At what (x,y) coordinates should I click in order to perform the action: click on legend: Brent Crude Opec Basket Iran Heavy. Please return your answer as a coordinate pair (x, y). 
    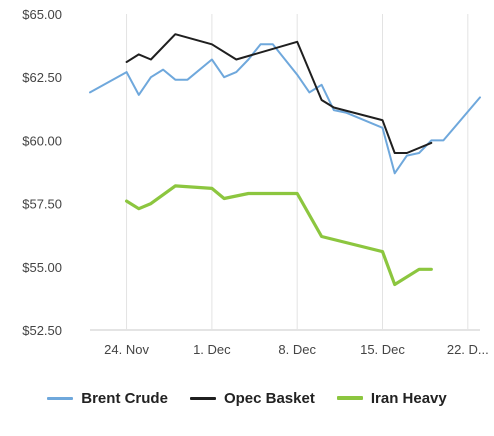
    Looking at the image, I should click on (247, 398).